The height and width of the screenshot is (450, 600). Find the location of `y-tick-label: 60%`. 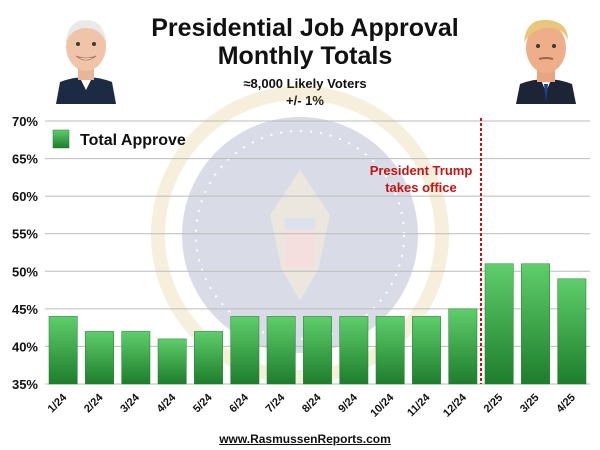

y-tick-label: 60% is located at coordinates (25, 196).